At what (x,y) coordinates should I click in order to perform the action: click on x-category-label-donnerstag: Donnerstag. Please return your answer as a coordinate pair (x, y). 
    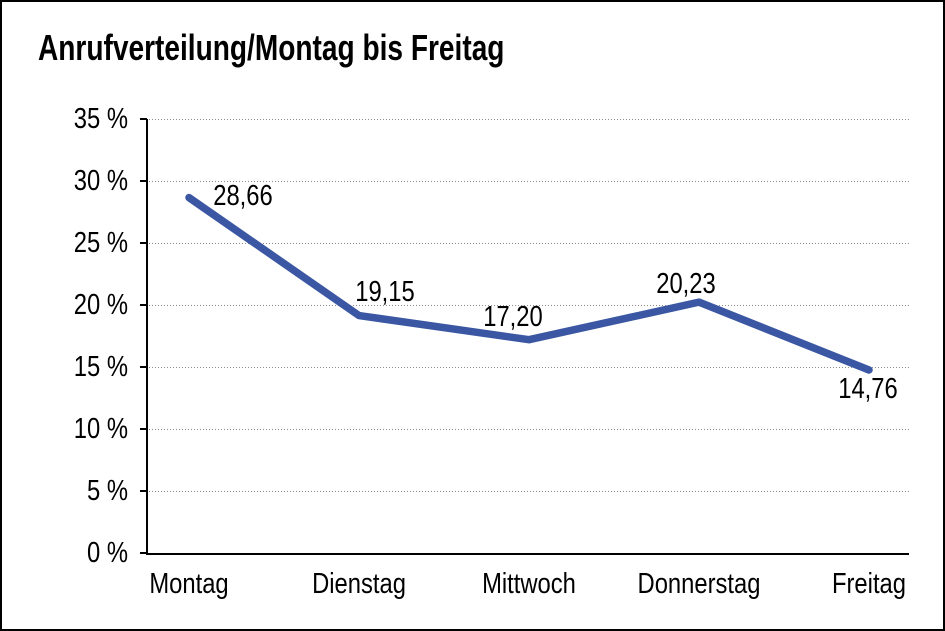
    Looking at the image, I should click on (699, 584).